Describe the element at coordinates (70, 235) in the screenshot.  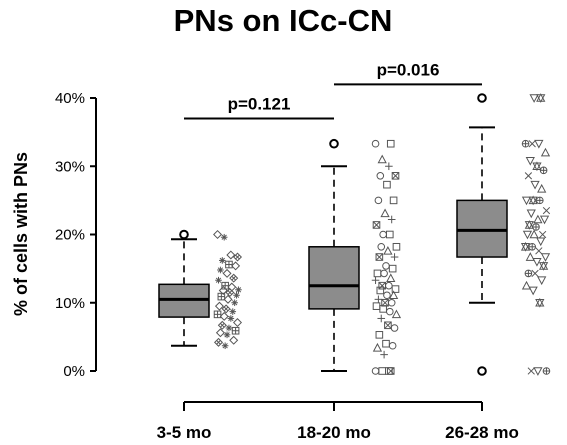
I see `y-tick-label: 20%` at that location.